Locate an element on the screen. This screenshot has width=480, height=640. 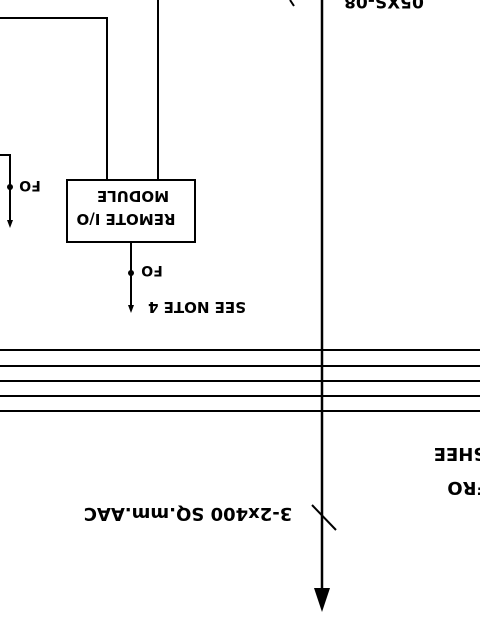
from-label: FRO is located at coordinates (463, 487).